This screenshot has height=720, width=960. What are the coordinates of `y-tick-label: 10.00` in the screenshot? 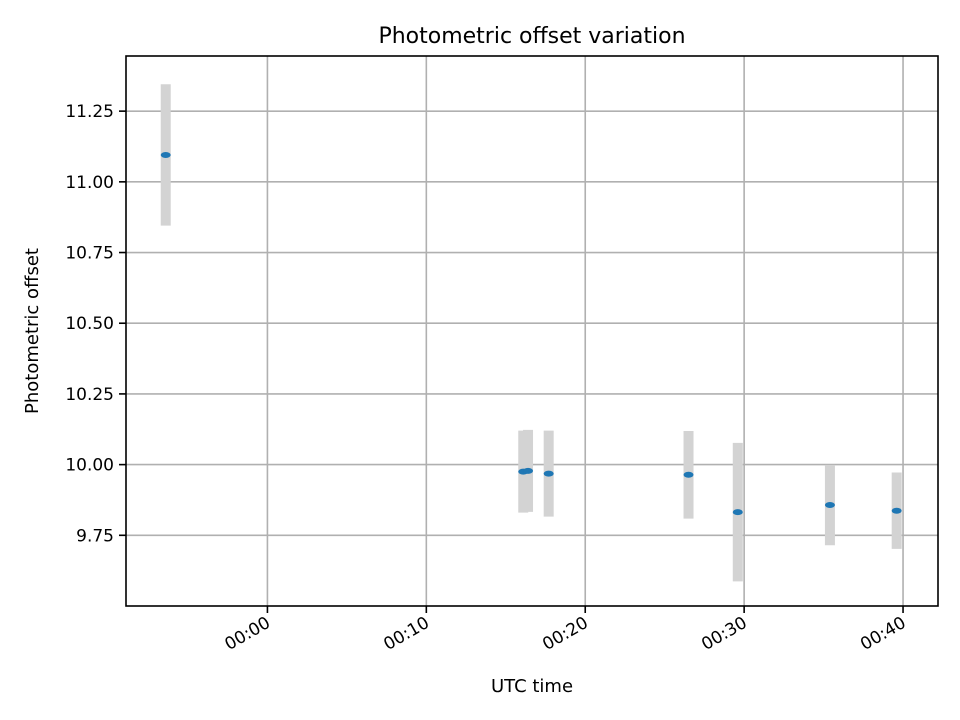 It's located at (89, 466).